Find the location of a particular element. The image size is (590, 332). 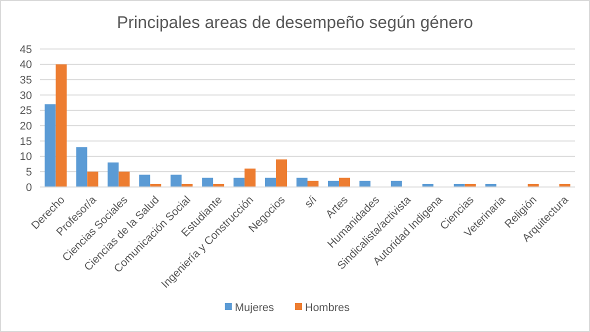

y-tick-label: 10 is located at coordinates (26, 157).